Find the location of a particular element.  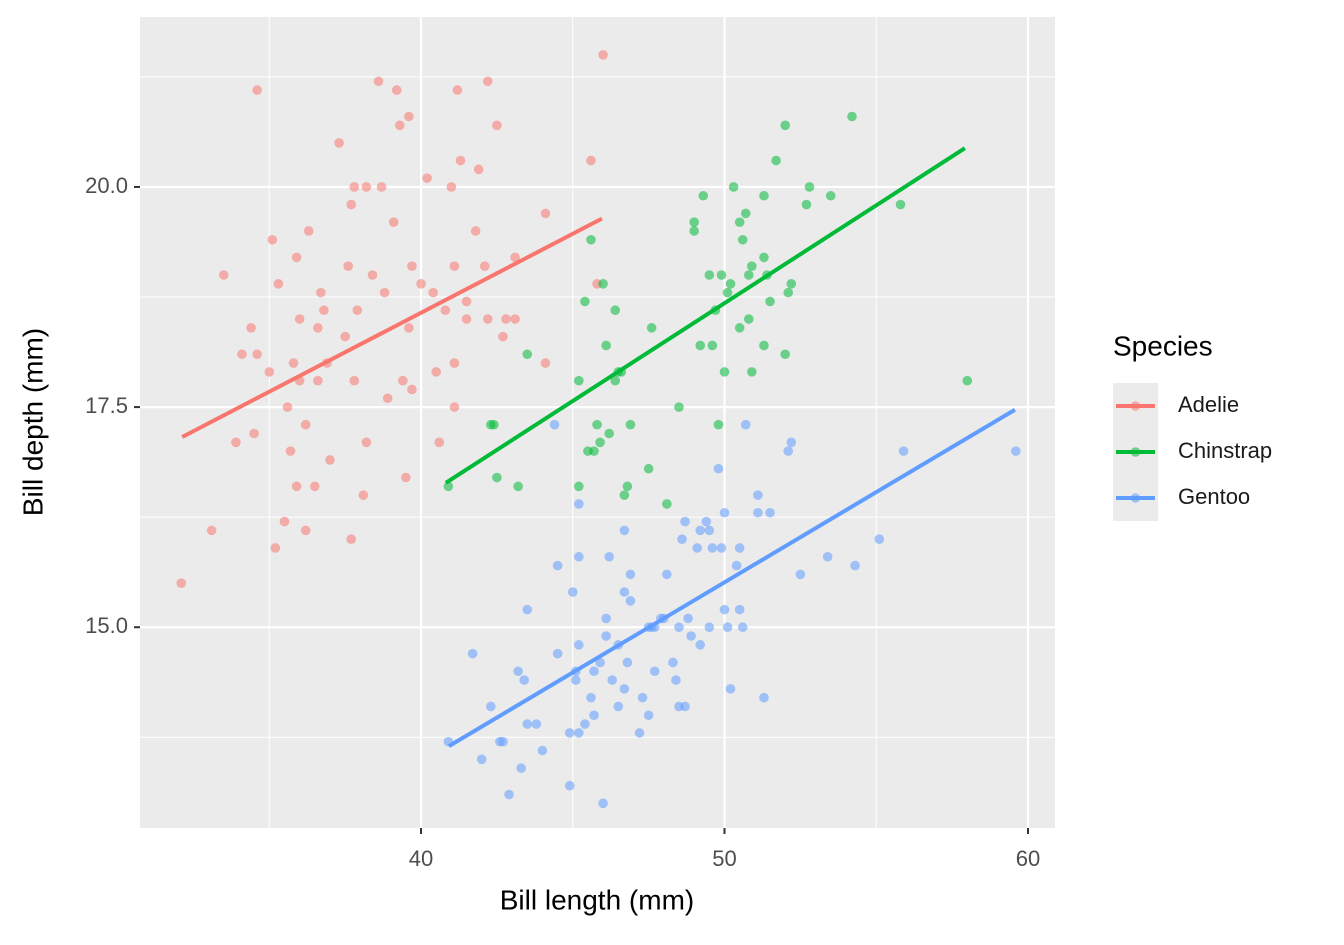

y-tick-label: 20.0 is located at coordinates (106, 185).